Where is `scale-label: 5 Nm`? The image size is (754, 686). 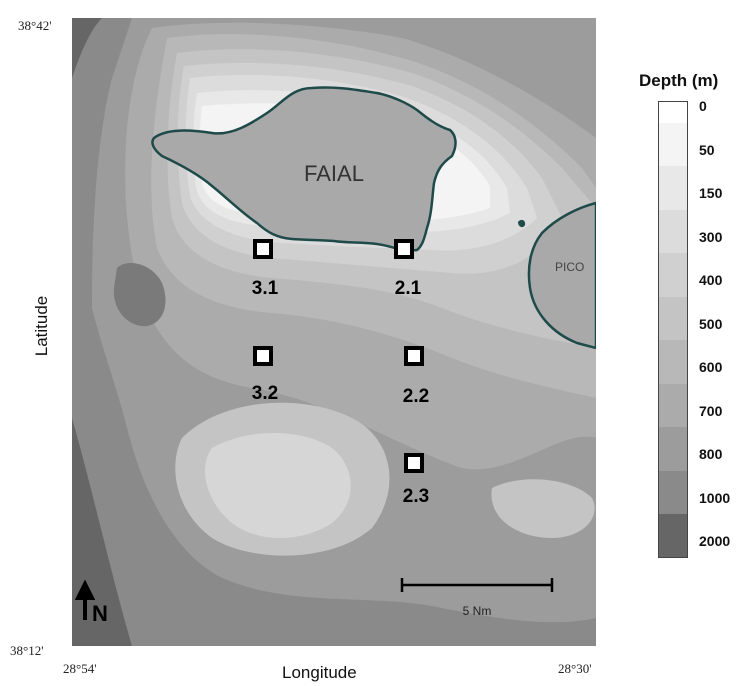 scale-label: 5 Nm is located at coordinates (477, 611).